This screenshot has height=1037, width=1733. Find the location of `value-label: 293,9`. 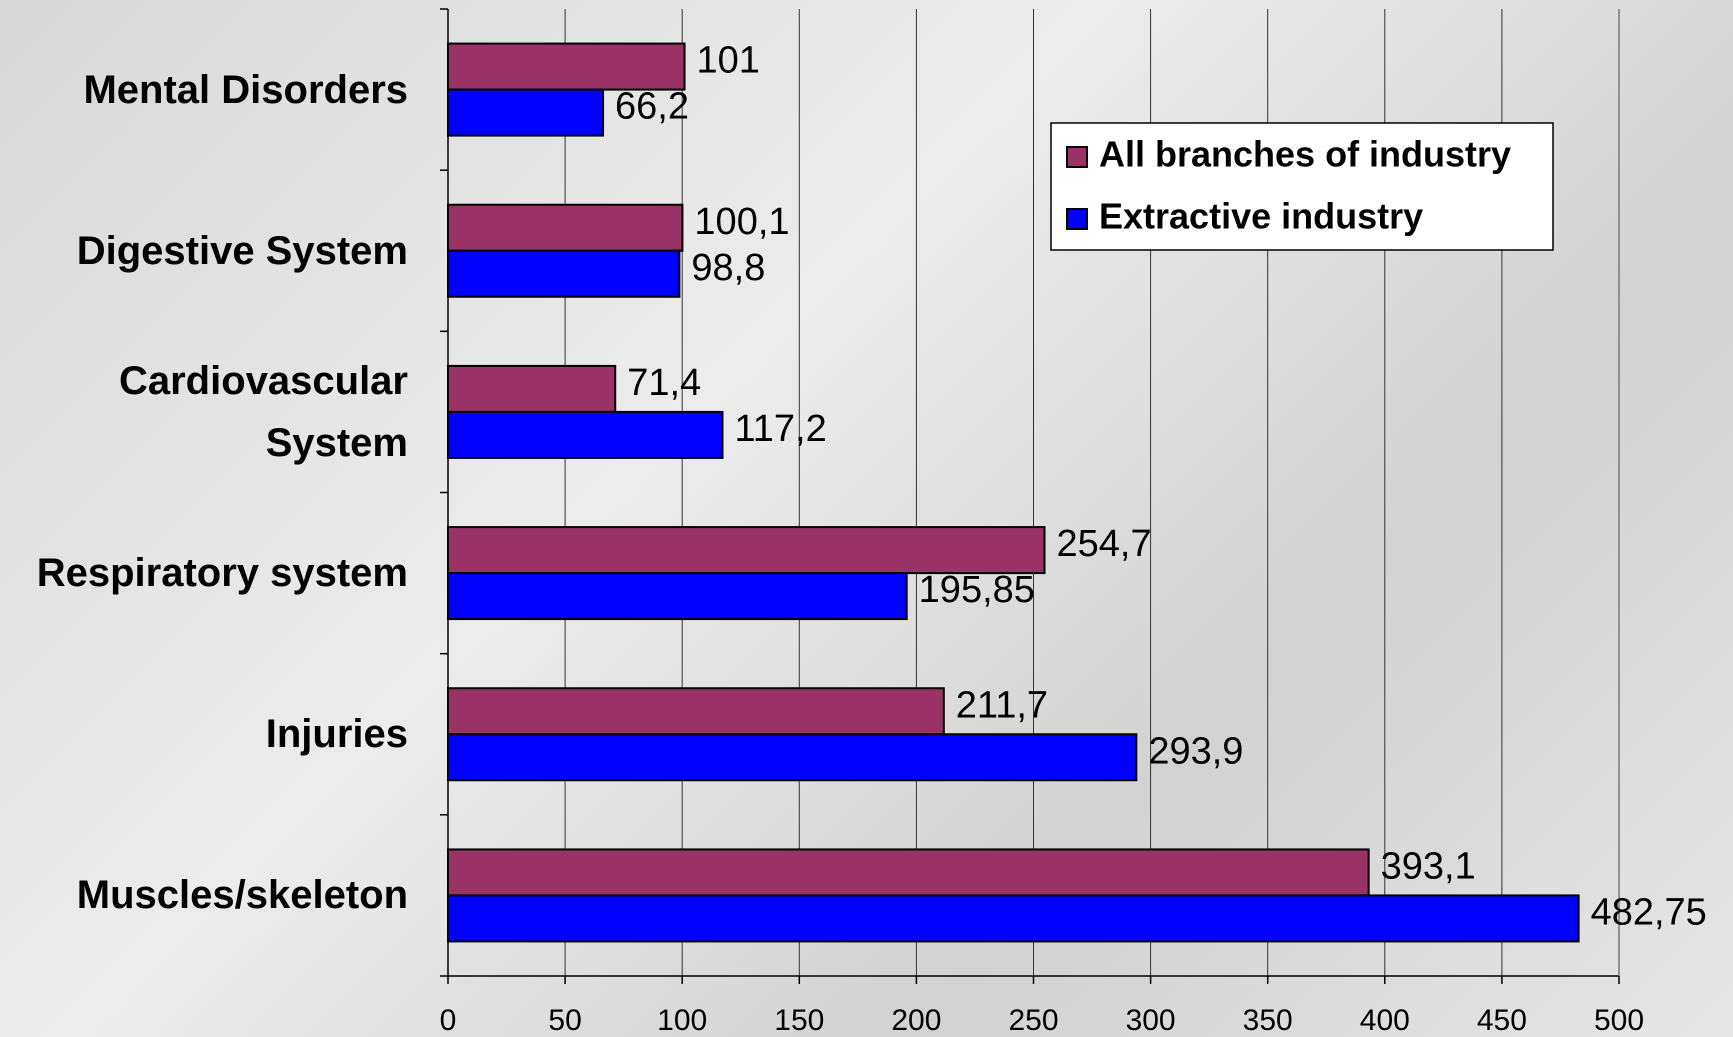

value-label: 293,9 is located at coordinates (1195, 751).